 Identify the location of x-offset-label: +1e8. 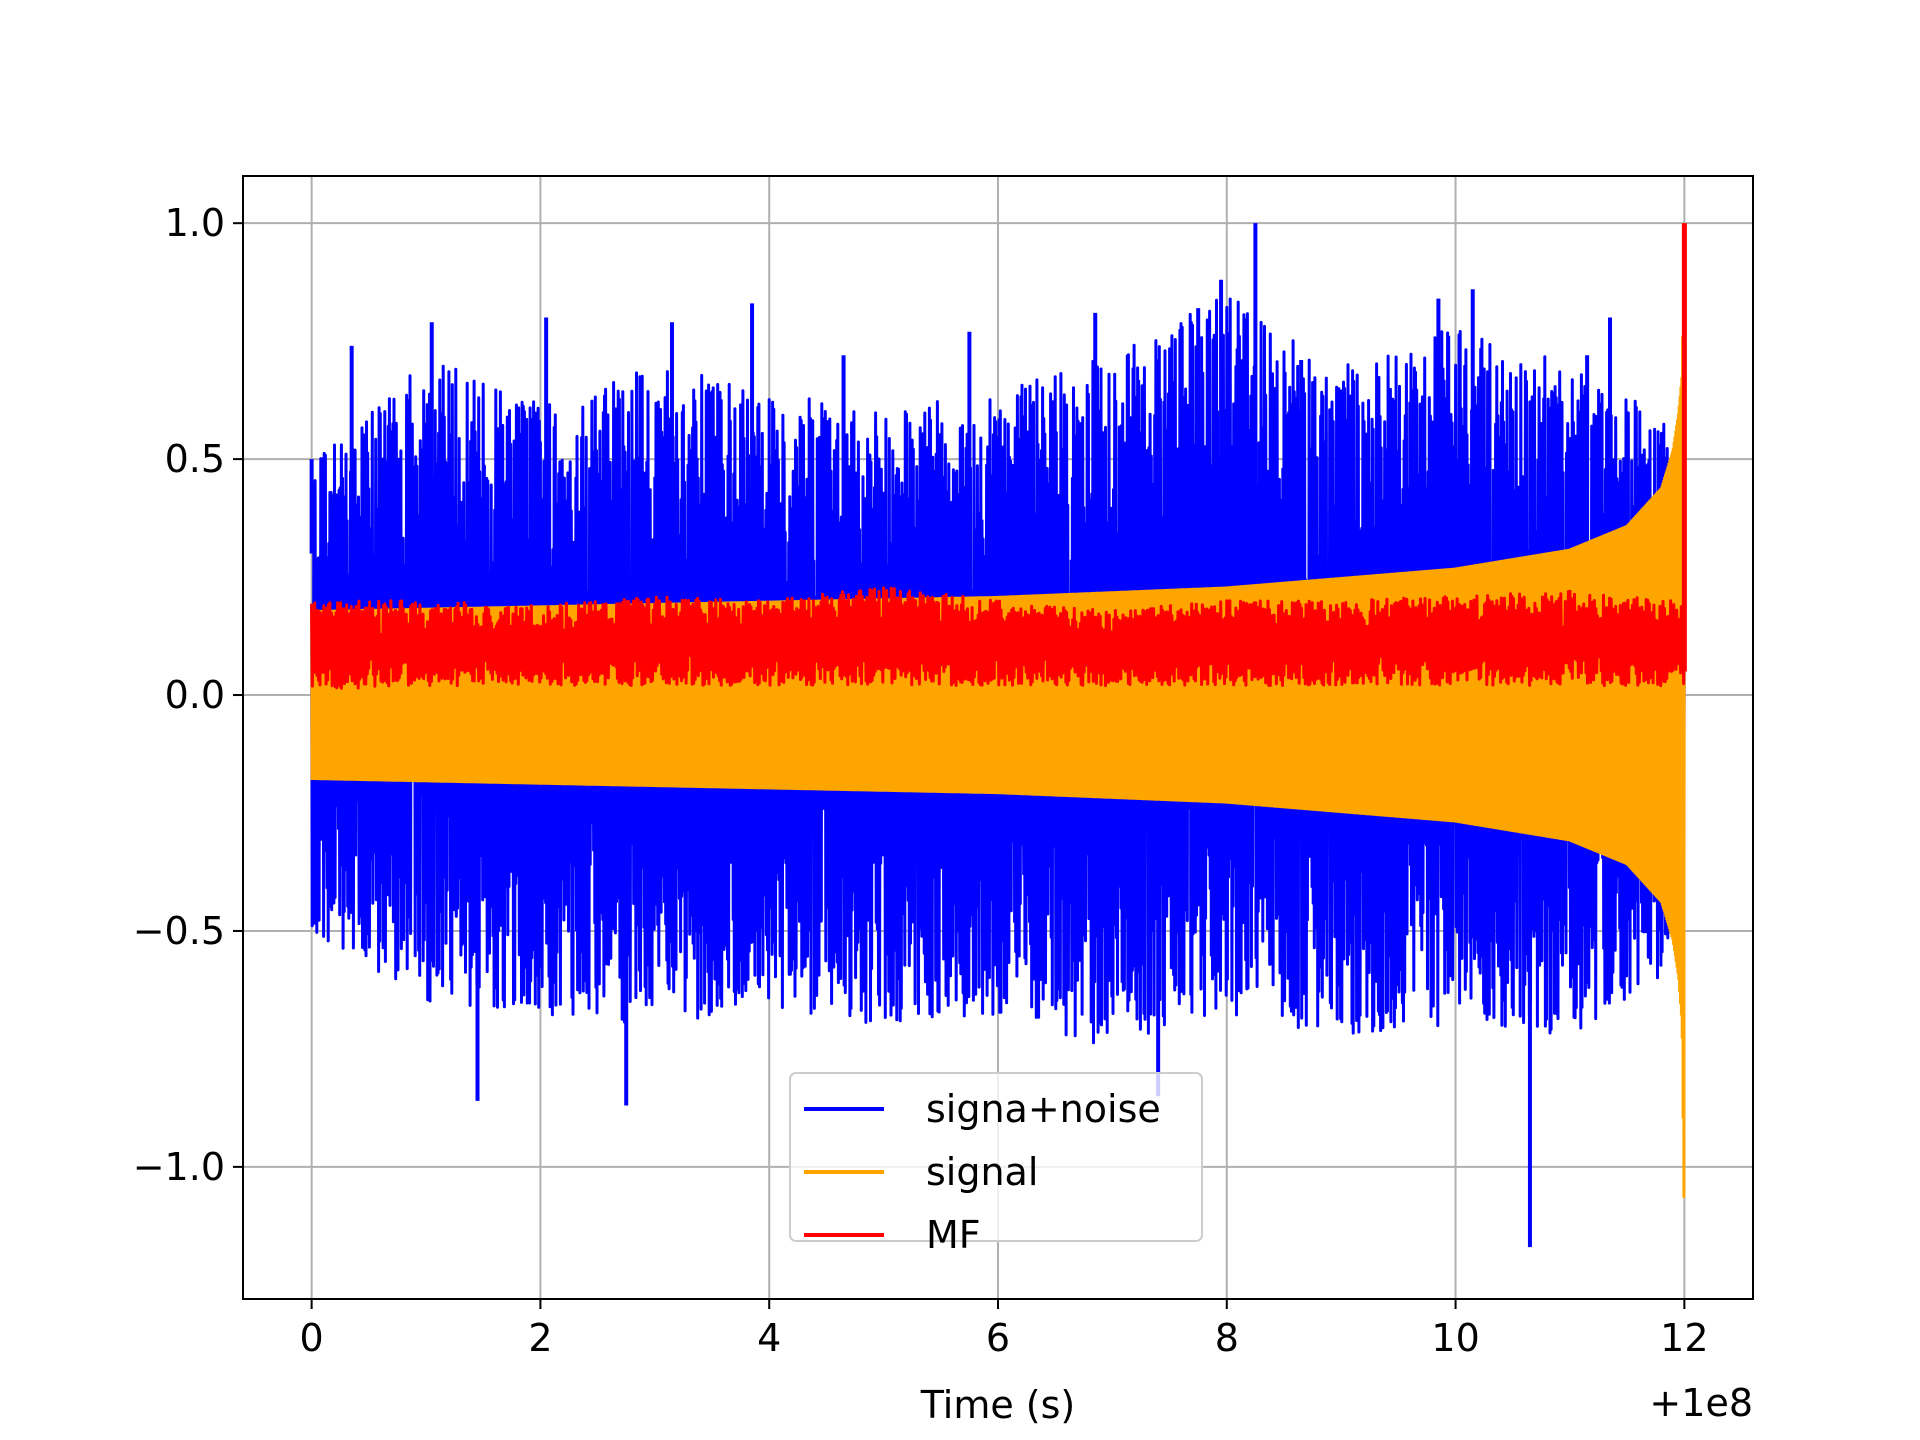
(1701, 1403).